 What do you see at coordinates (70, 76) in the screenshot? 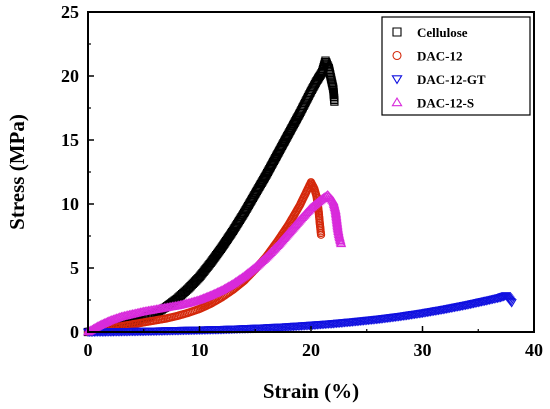
I see `y-tick-label: 20` at bounding box center [70, 76].